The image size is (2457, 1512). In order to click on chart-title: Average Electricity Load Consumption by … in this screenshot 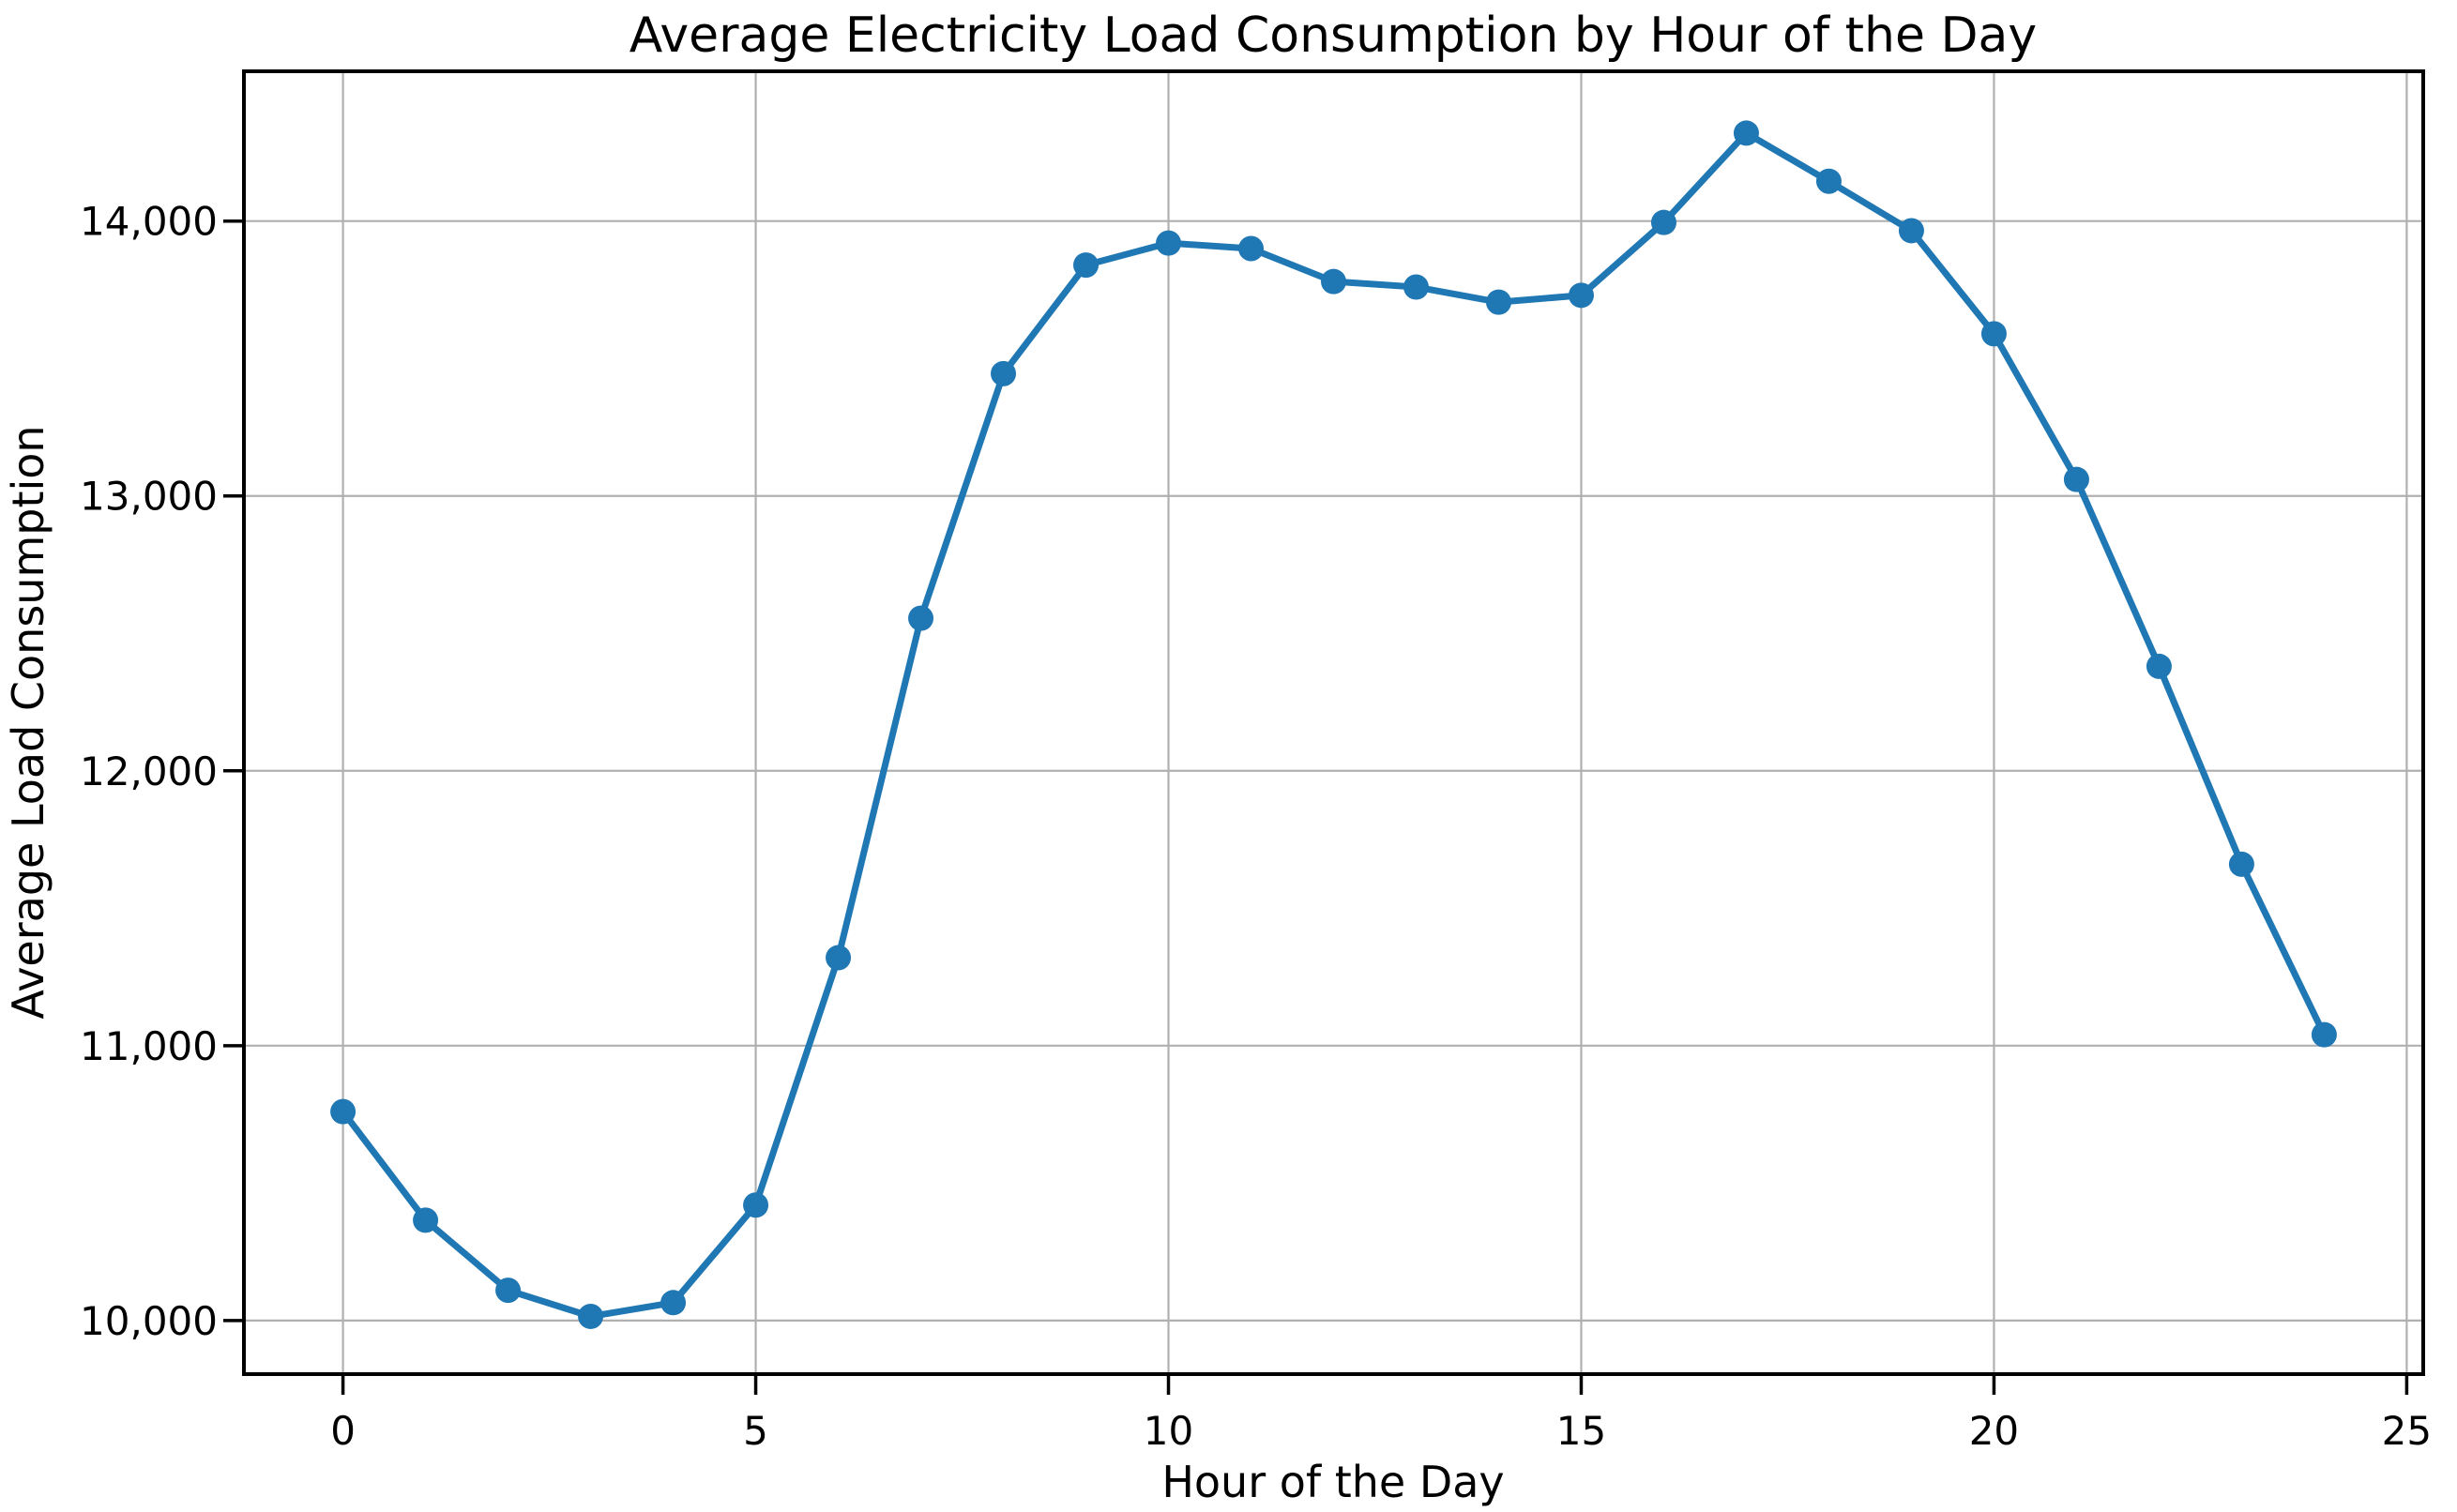, I will do `click(1333, 36)`.